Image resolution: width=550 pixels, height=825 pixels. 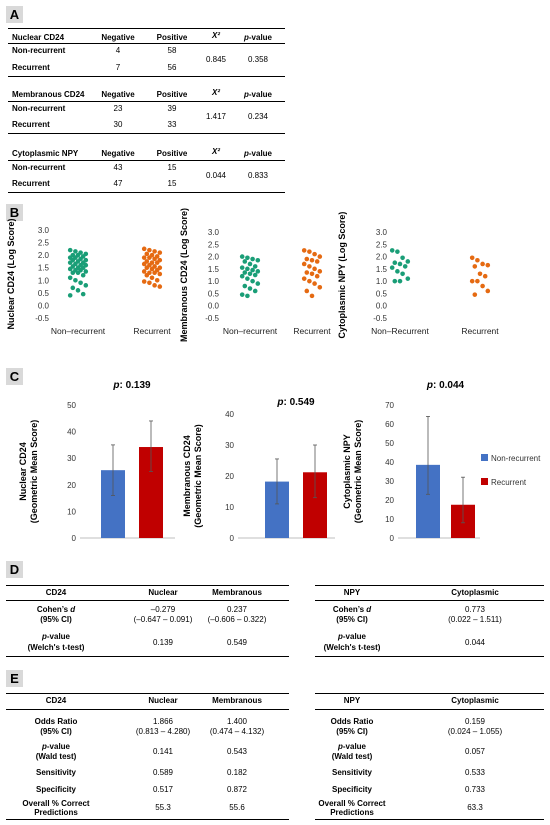 I want to click on cell: –0.279, so click(x=163, y=609).